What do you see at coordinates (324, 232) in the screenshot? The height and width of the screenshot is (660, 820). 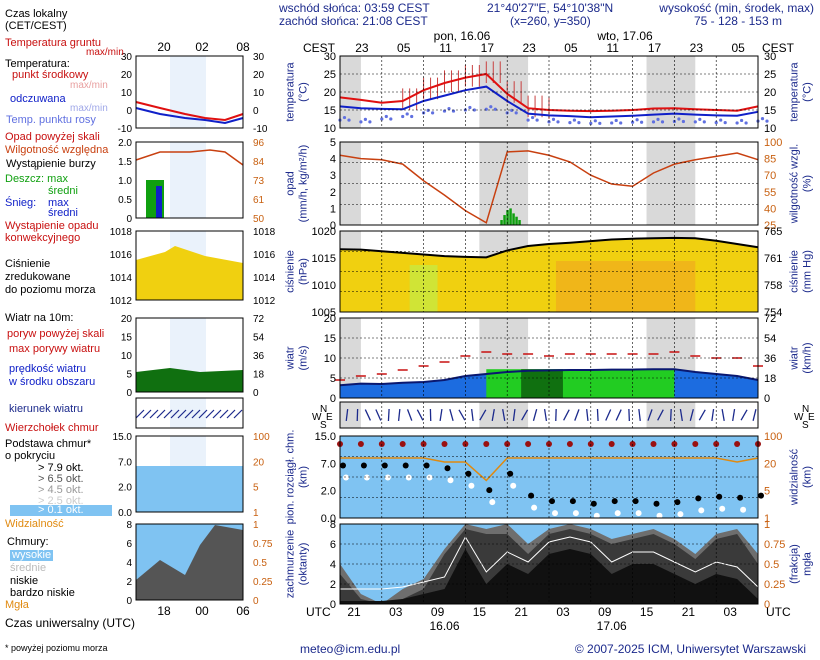 I see `y-tick-press: 1020` at bounding box center [324, 232].